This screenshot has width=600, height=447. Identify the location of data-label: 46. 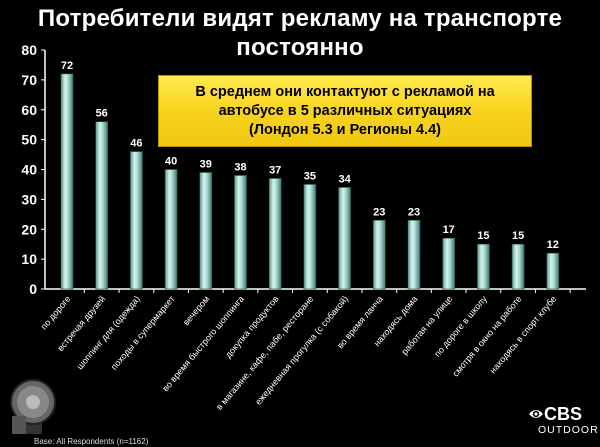
(136, 144).